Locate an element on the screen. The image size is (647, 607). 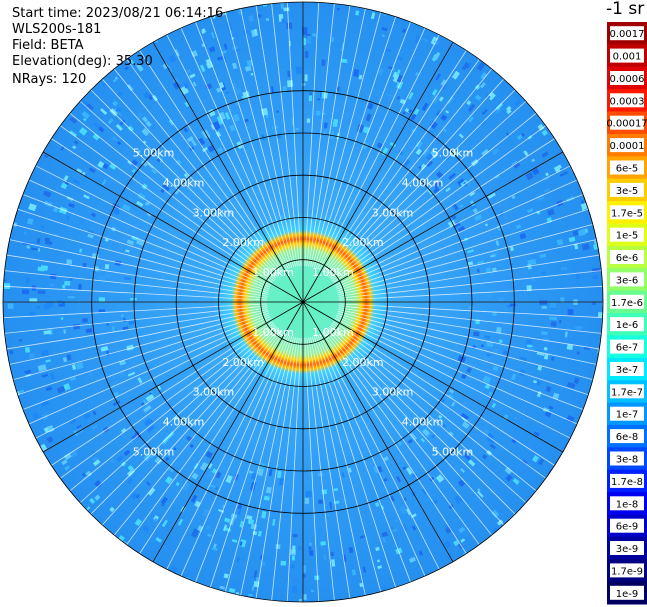
colorbar-label: 3e-7 is located at coordinates (627, 370).